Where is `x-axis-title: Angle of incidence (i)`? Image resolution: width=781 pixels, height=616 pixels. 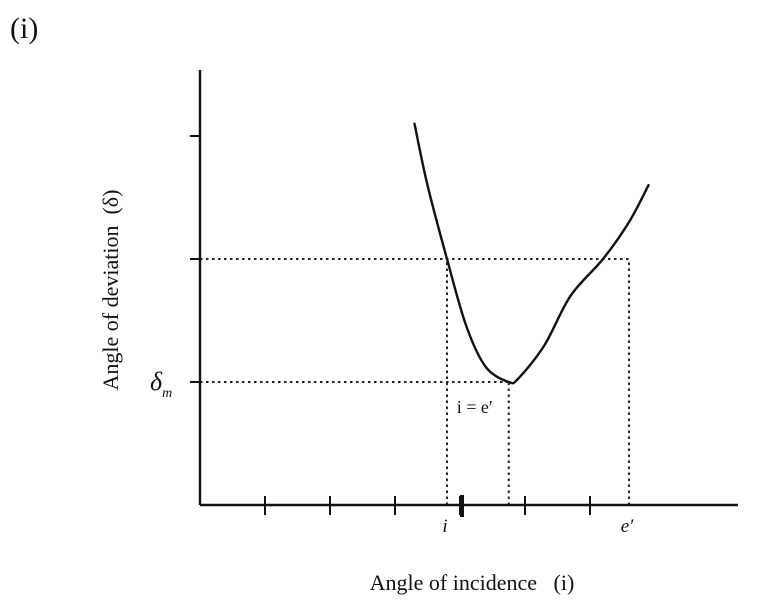
x-axis-title: Angle of incidence (i) is located at coordinates (472, 582).